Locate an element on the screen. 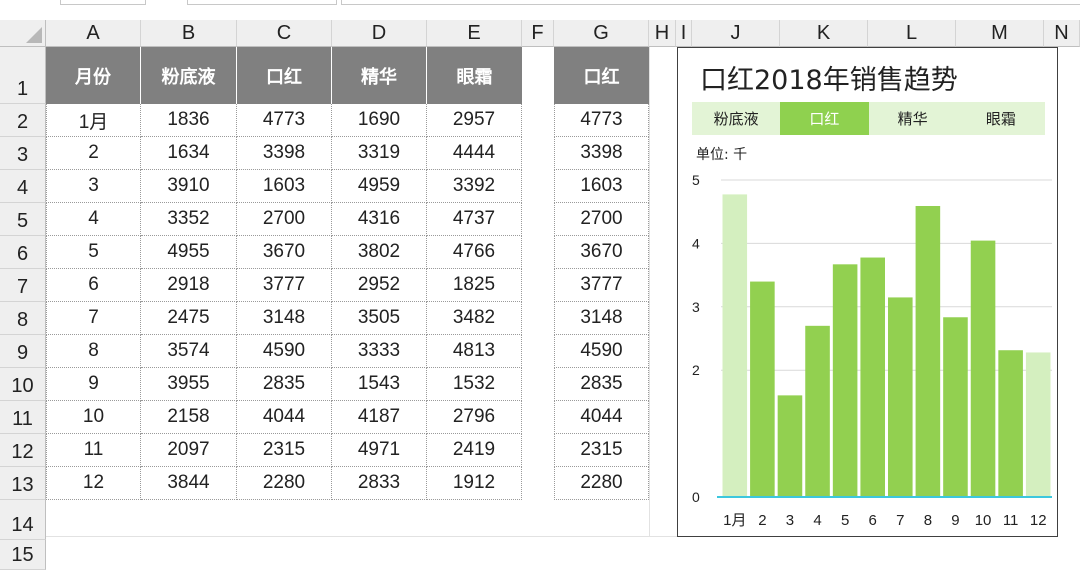 The height and width of the screenshot is (570, 1080). name-box is located at coordinates (103, 2).